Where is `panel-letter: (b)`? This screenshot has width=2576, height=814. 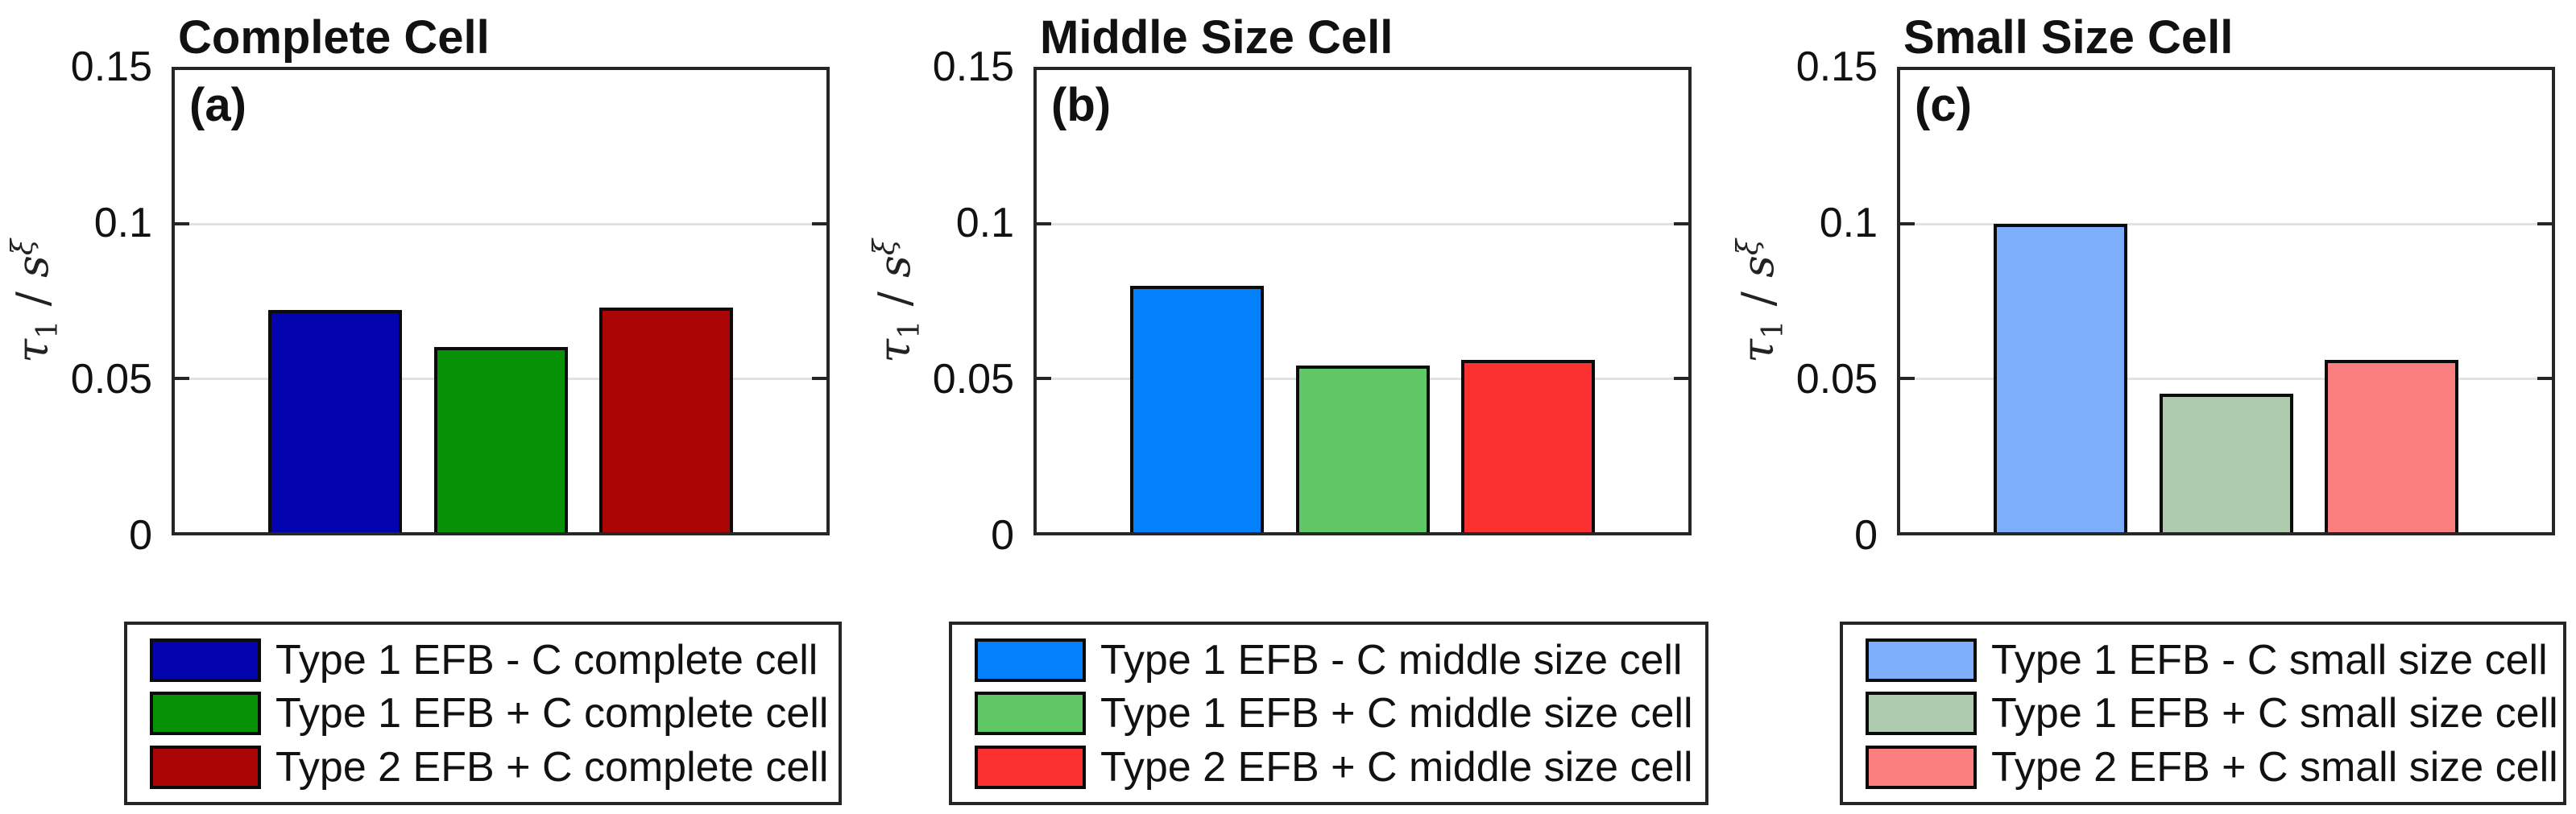
panel-letter: (b) is located at coordinates (1081, 105).